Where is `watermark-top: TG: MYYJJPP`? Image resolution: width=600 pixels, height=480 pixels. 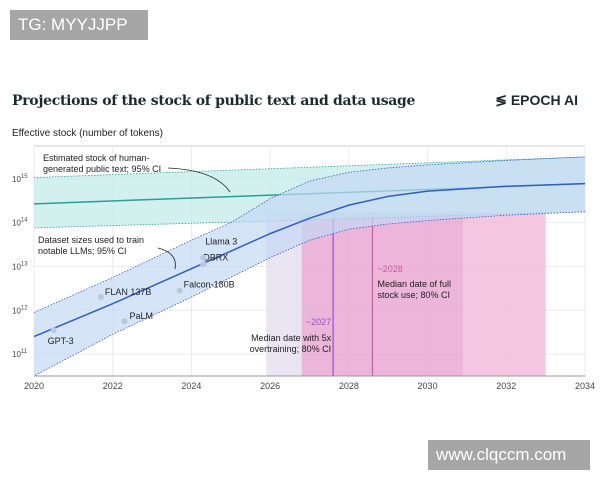 watermark-top: TG: MYYJJPP is located at coordinates (79, 25).